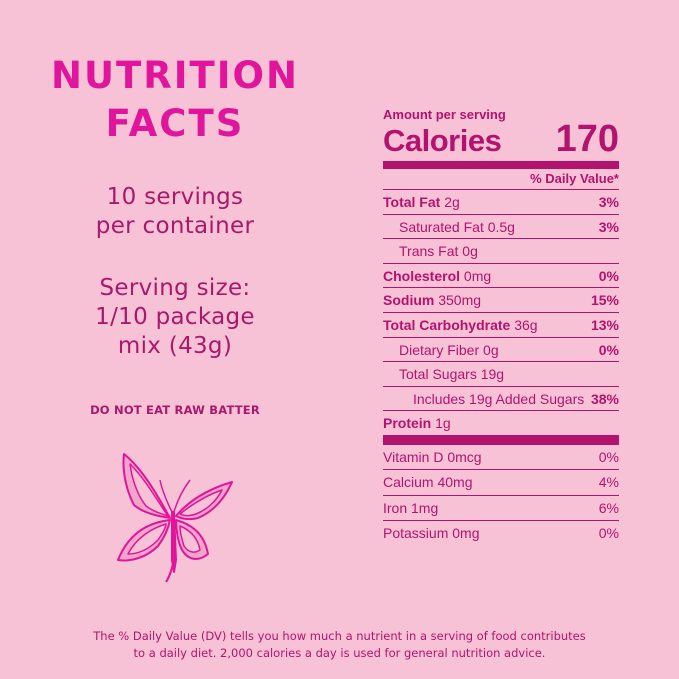 The width and height of the screenshot is (679, 679). I want to click on thick-divider, so click(501, 165).